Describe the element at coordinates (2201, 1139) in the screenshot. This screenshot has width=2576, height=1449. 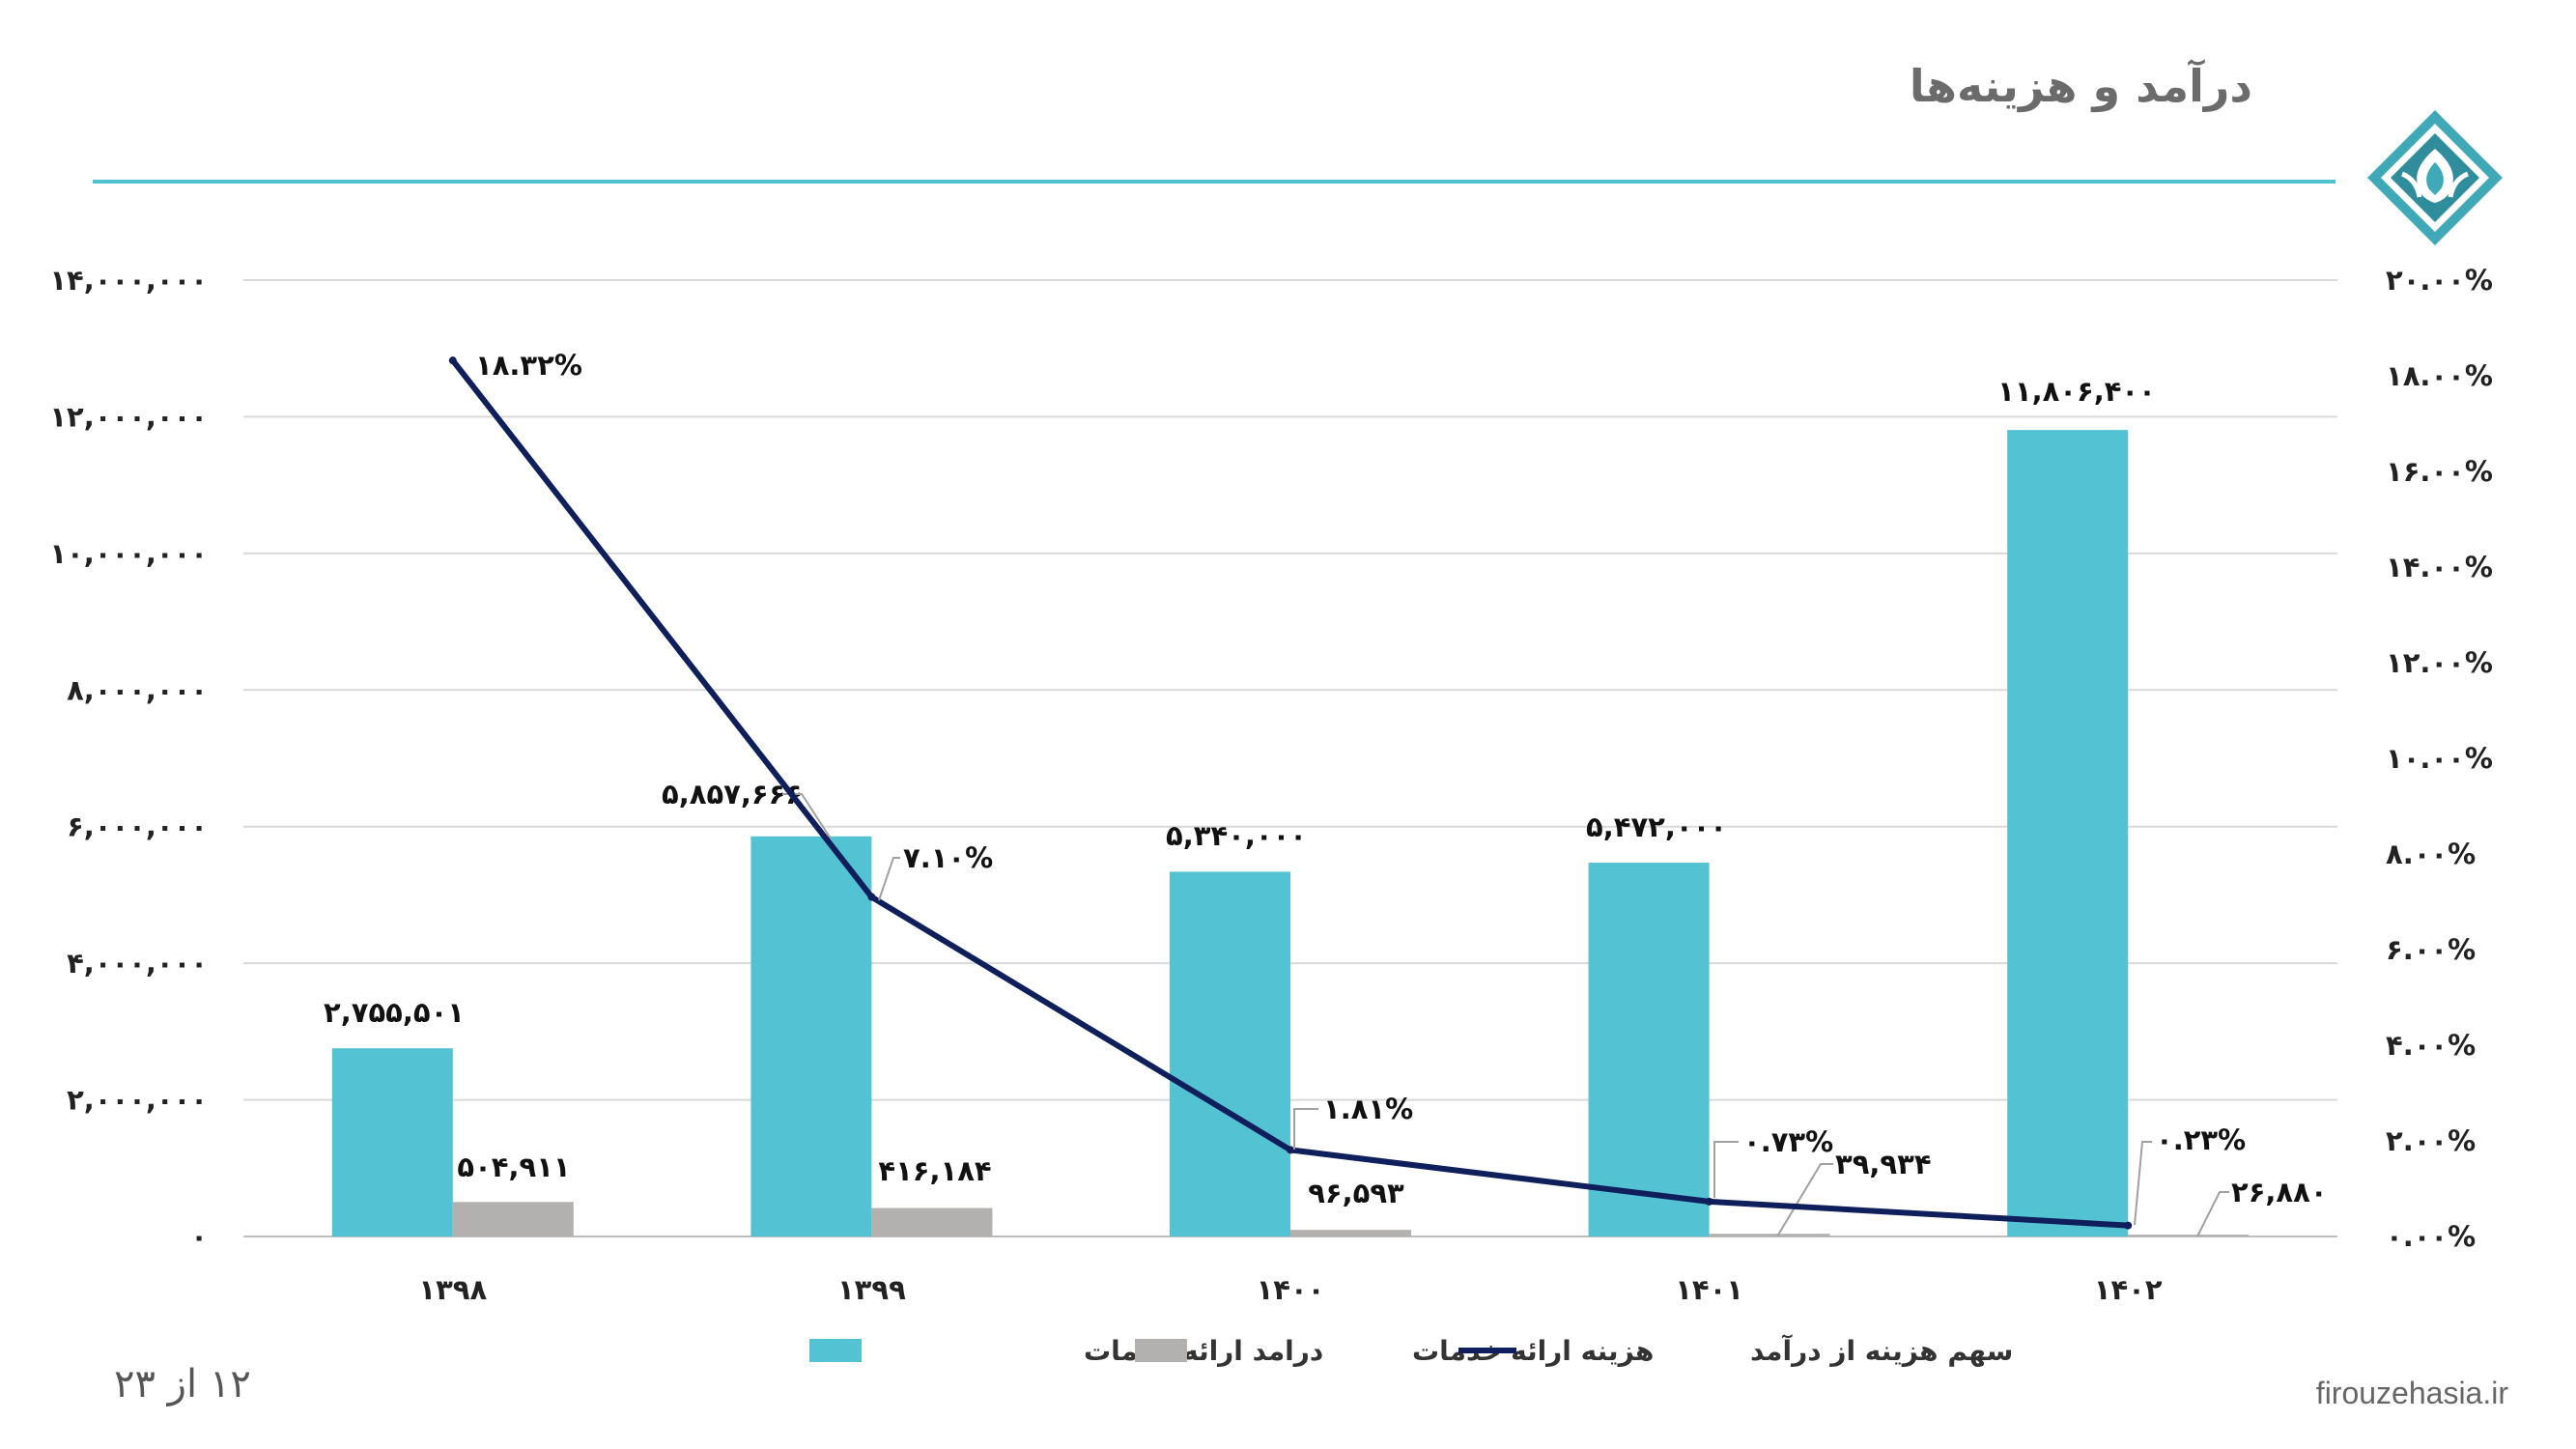
I see `data-label-ratio: ۰.۲۳%` at that location.